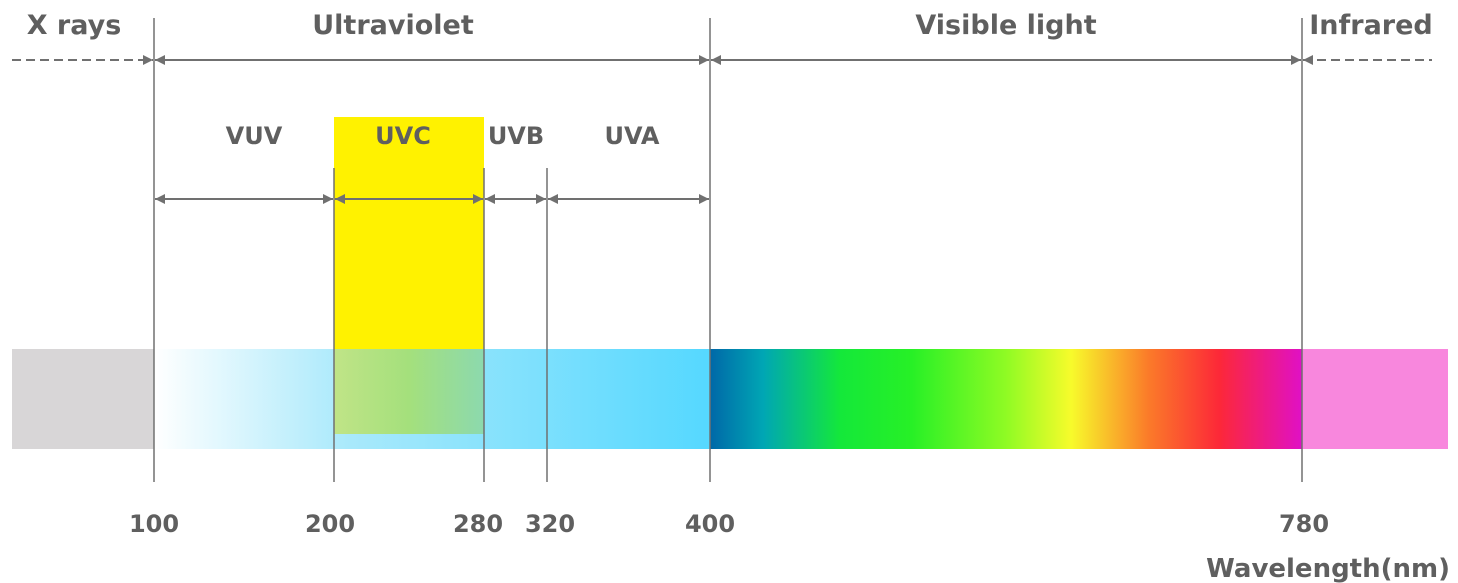 This screenshot has height=583, width=1458. I want to click on band-label-uvc: UVC, so click(403, 136).